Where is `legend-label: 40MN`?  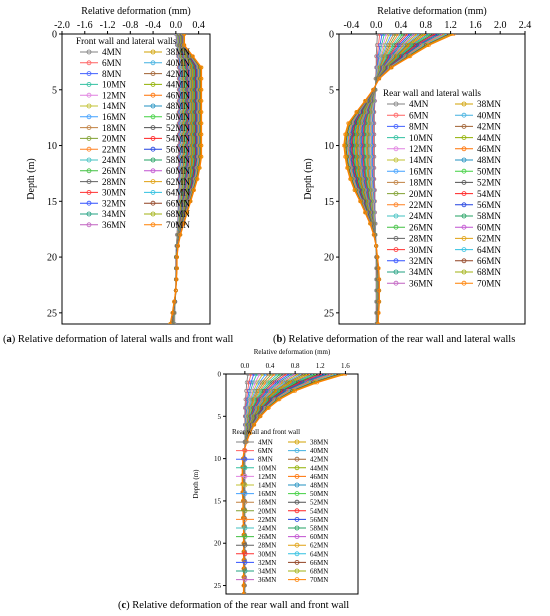
legend-label: 40MN is located at coordinates (178, 63).